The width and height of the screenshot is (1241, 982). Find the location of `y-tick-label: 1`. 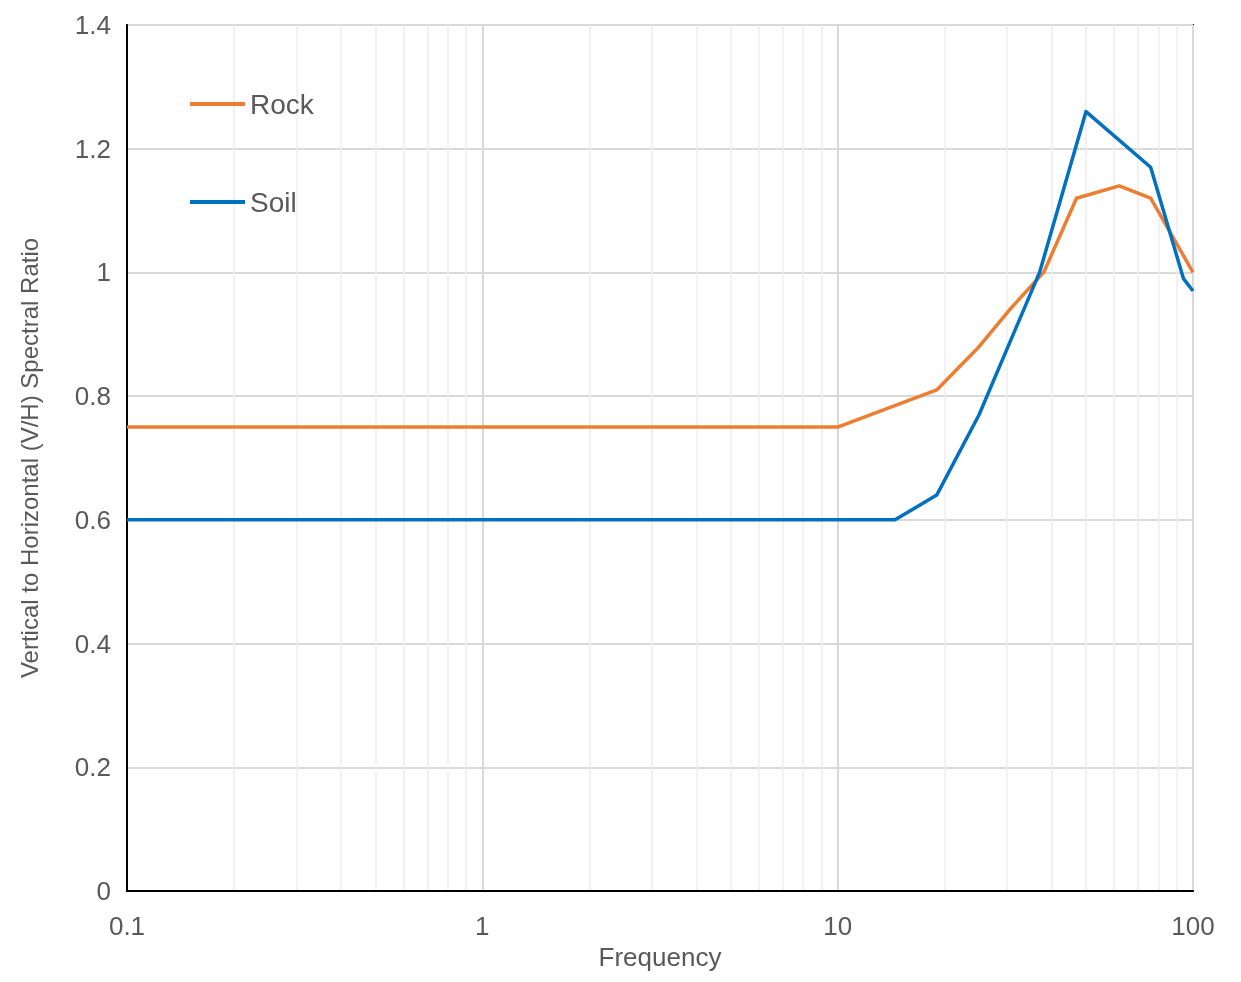

y-tick-label: 1 is located at coordinates (103, 272).